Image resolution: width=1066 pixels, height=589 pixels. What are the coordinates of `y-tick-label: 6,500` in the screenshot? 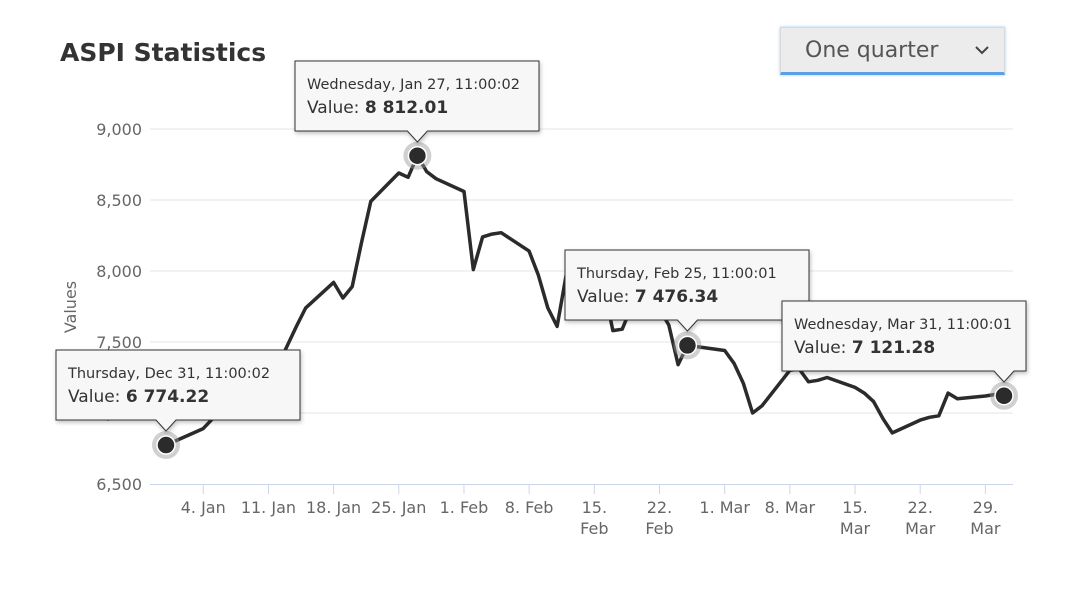 It's located at (119, 484).